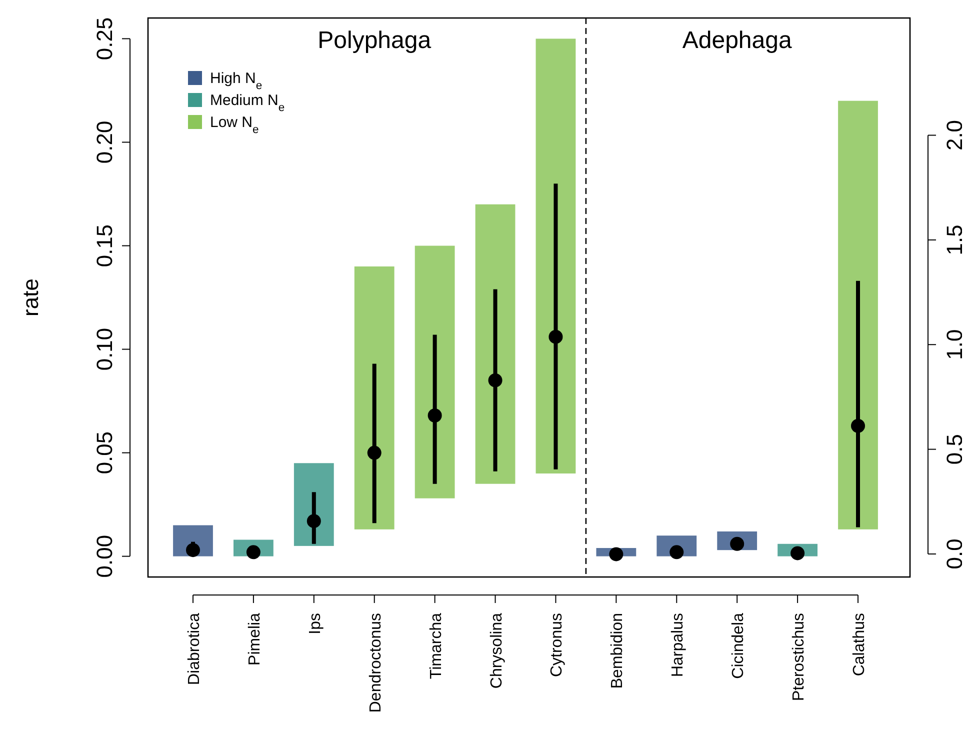 The width and height of the screenshot is (970, 736). Describe the element at coordinates (236, 81) in the screenshot. I see `legend-label: High N$_{e}$` at that location.